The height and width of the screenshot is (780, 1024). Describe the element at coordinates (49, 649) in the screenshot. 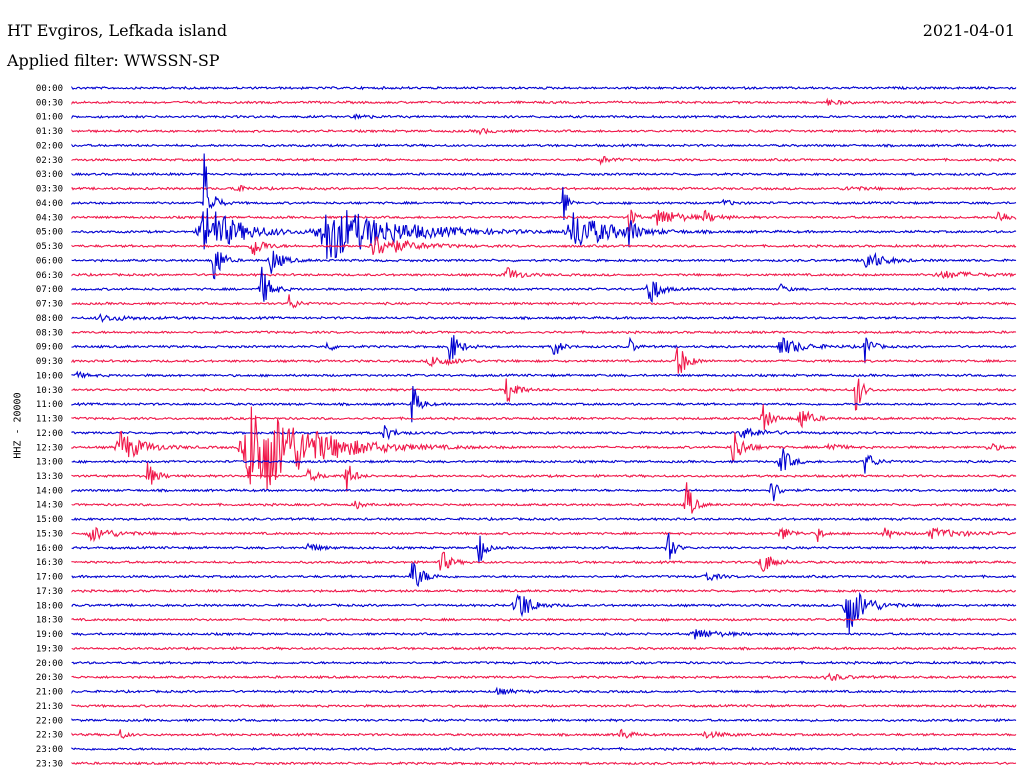

I see `time-tick-label: 19:30` at that location.